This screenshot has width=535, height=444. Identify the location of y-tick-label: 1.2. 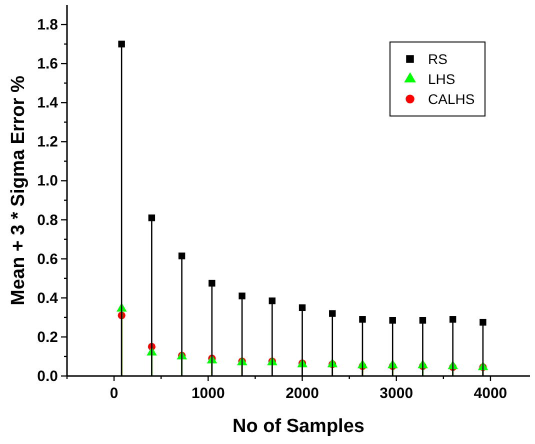
(47, 142).